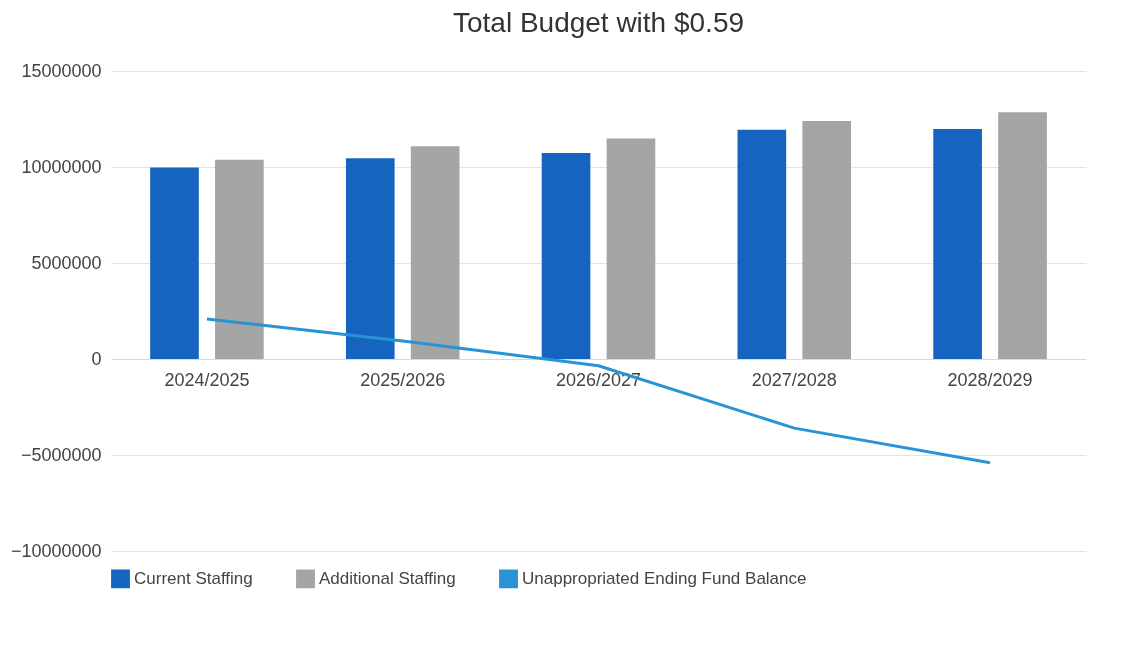 The width and height of the screenshot is (1146, 672). What do you see at coordinates (96, 358) in the screenshot?
I see `y-tick-label: 0` at bounding box center [96, 358].